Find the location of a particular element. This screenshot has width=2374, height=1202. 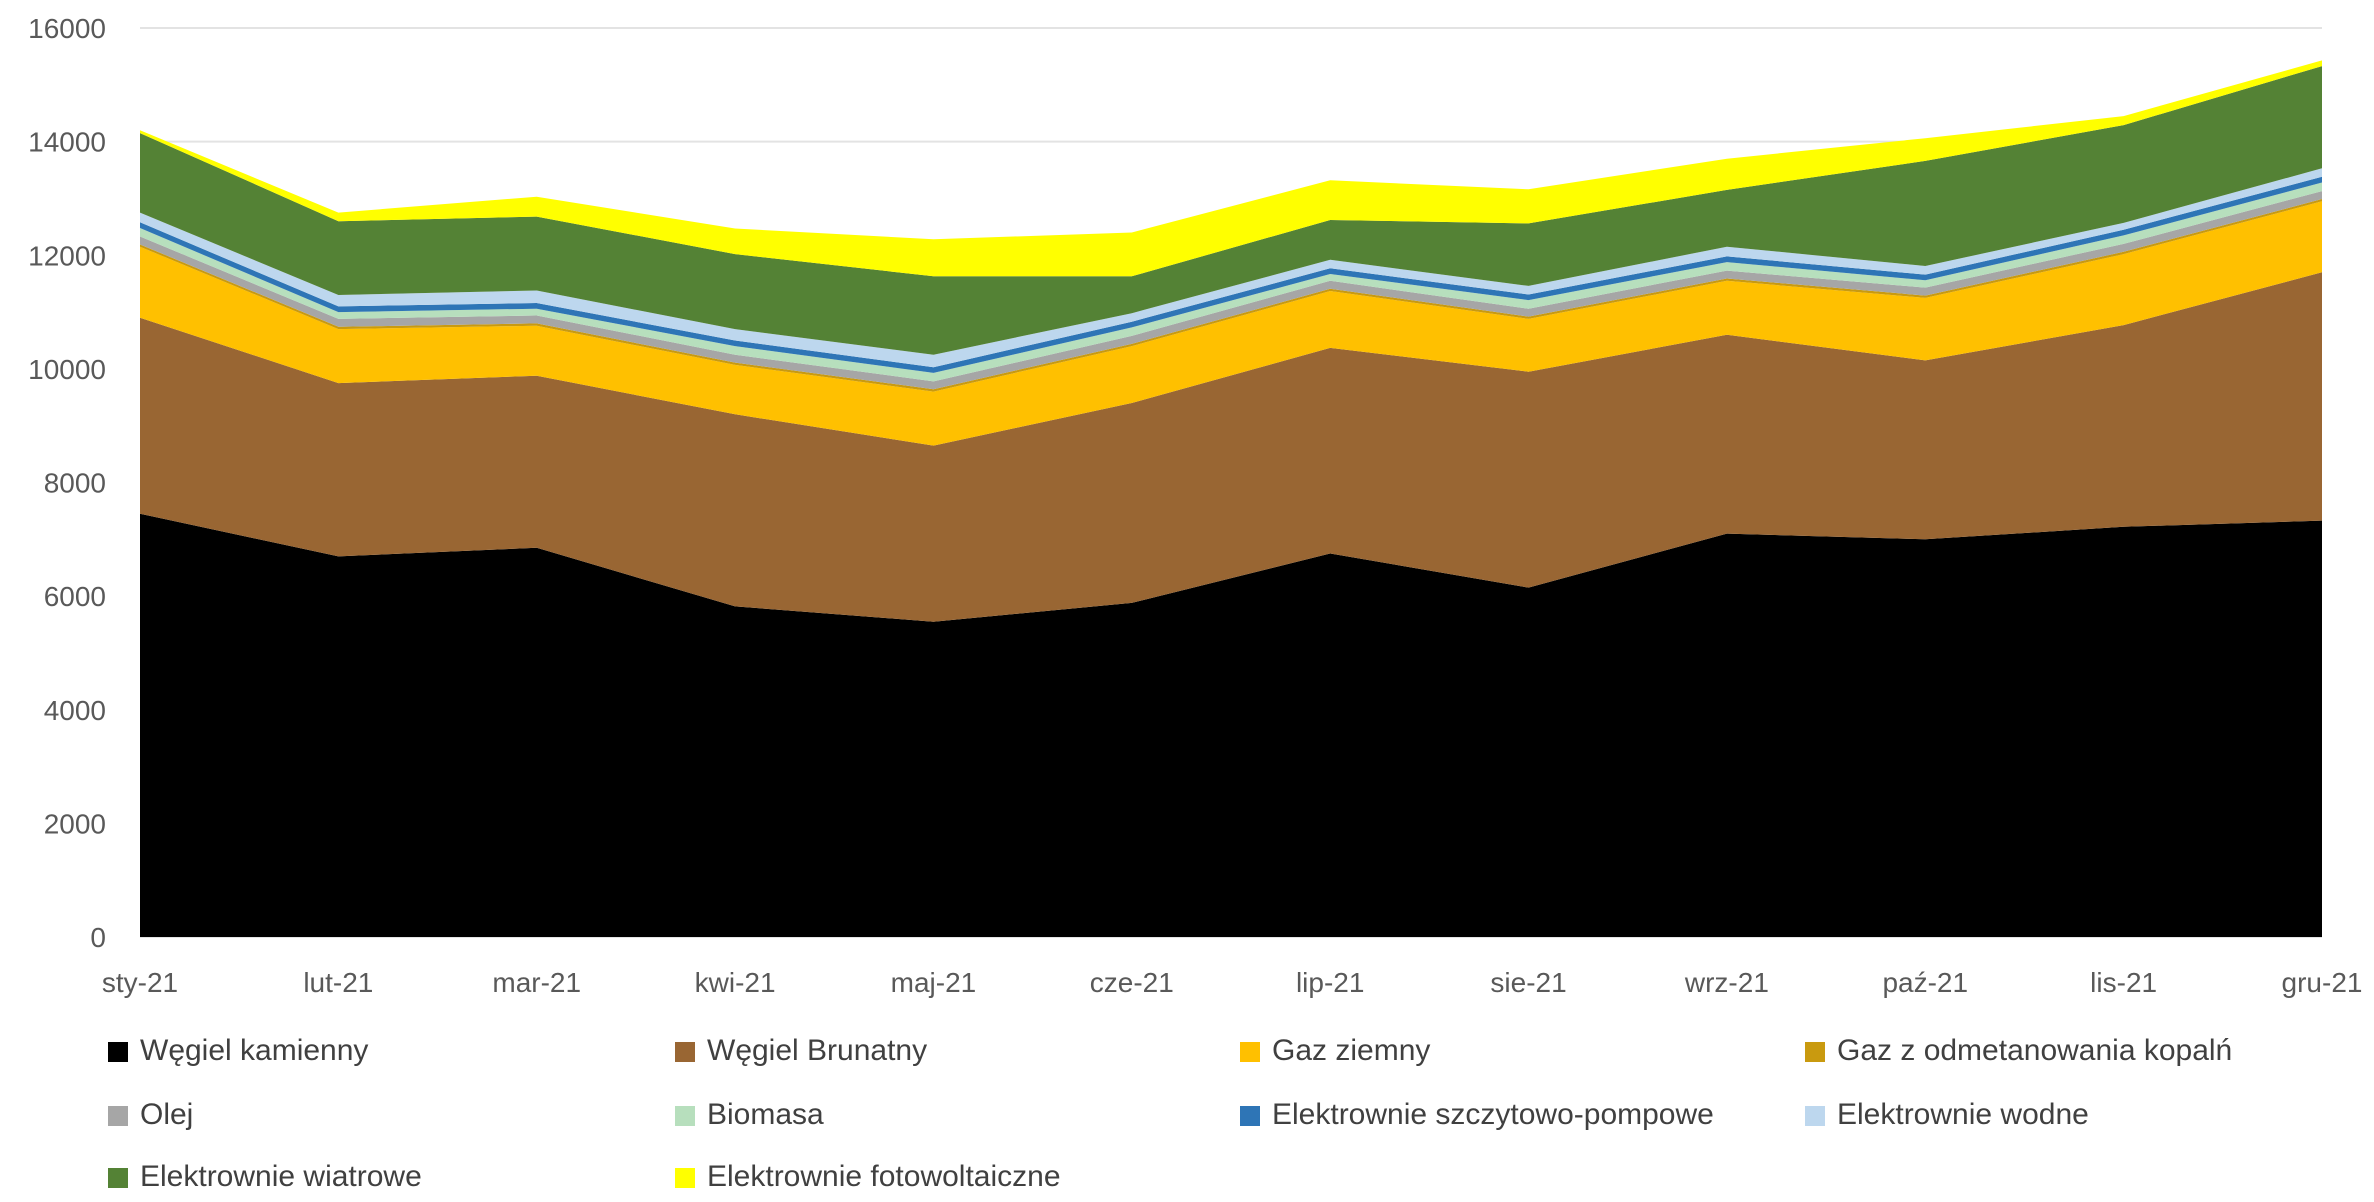

y-tick-label: 8000 is located at coordinates (75, 483).